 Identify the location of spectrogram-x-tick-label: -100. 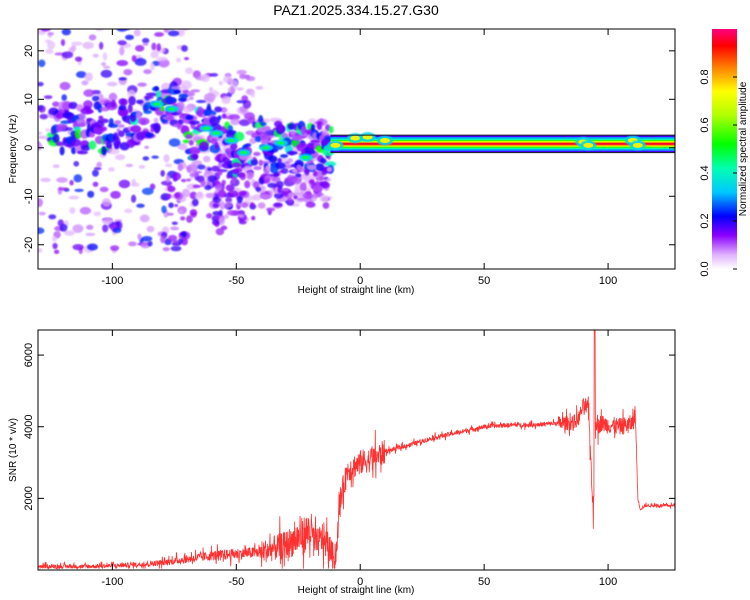
(112, 281).